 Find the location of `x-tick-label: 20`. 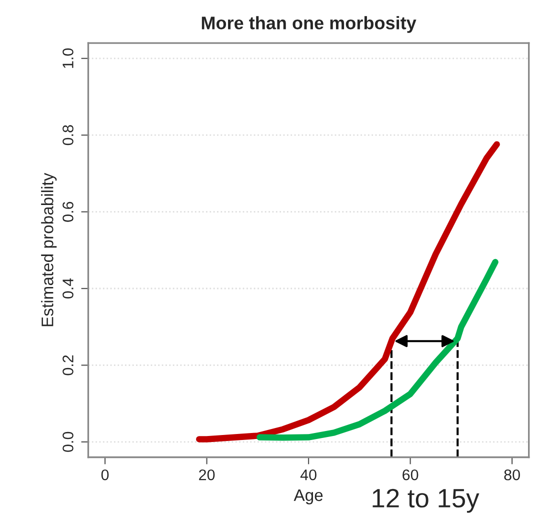

x-tick-label: 20 is located at coordinates (207, 474).